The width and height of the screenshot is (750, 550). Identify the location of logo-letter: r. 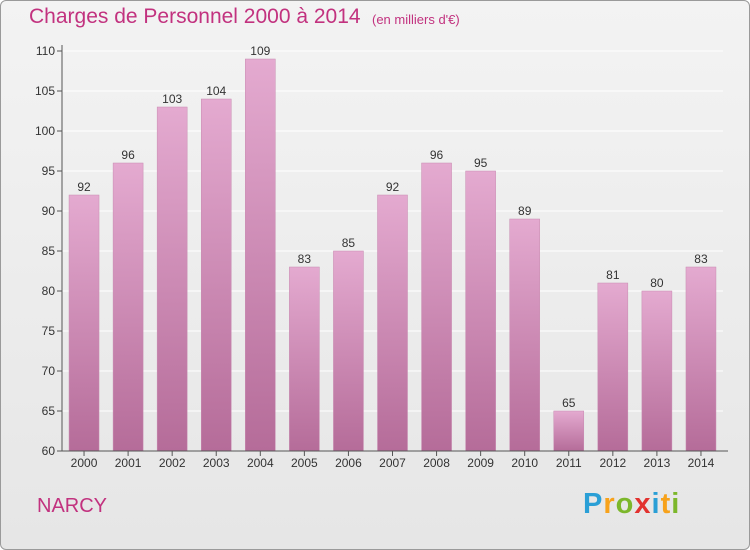
(609, 504).